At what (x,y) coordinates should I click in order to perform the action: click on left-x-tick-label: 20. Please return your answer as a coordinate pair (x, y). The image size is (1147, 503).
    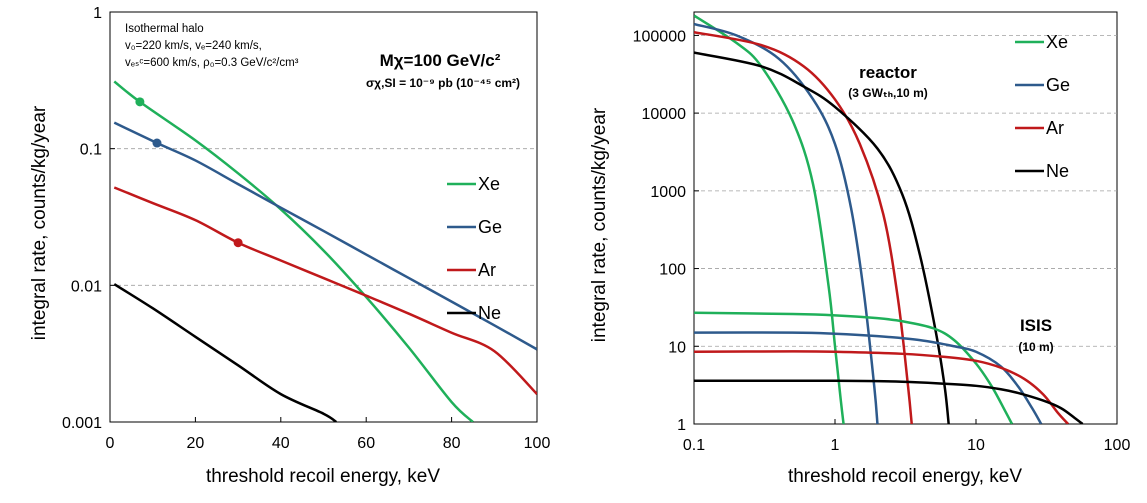
    Looking at the image, I should click on (196, 443).